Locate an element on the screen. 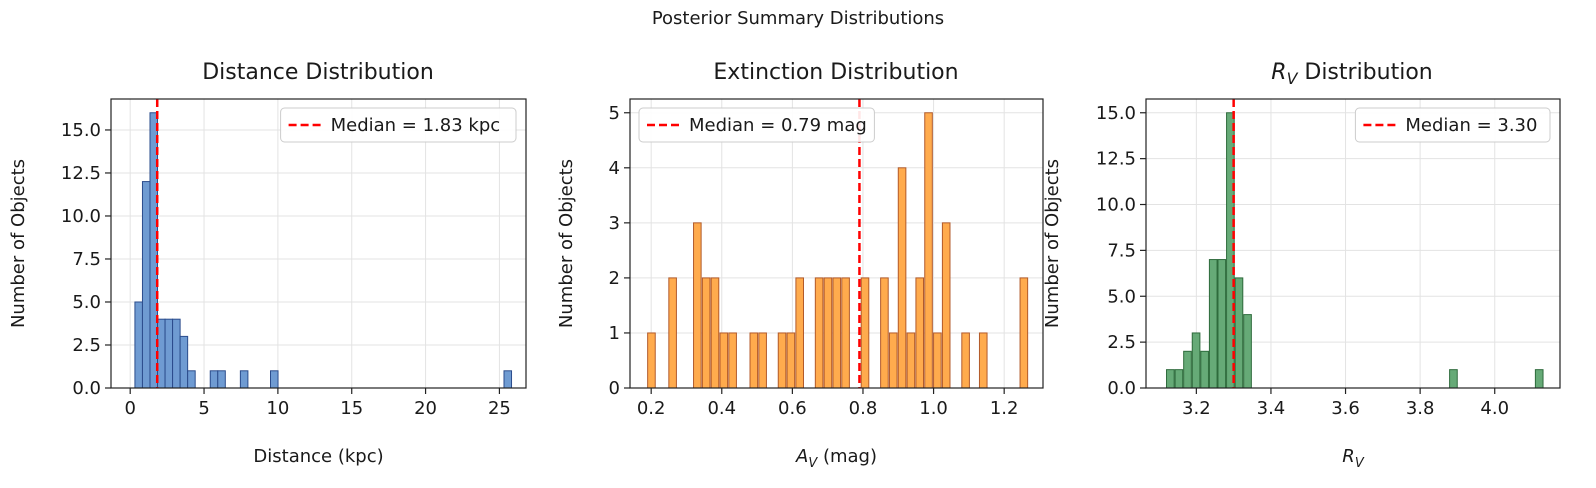  extinction-legend-box is located at coordinates (756, 125).